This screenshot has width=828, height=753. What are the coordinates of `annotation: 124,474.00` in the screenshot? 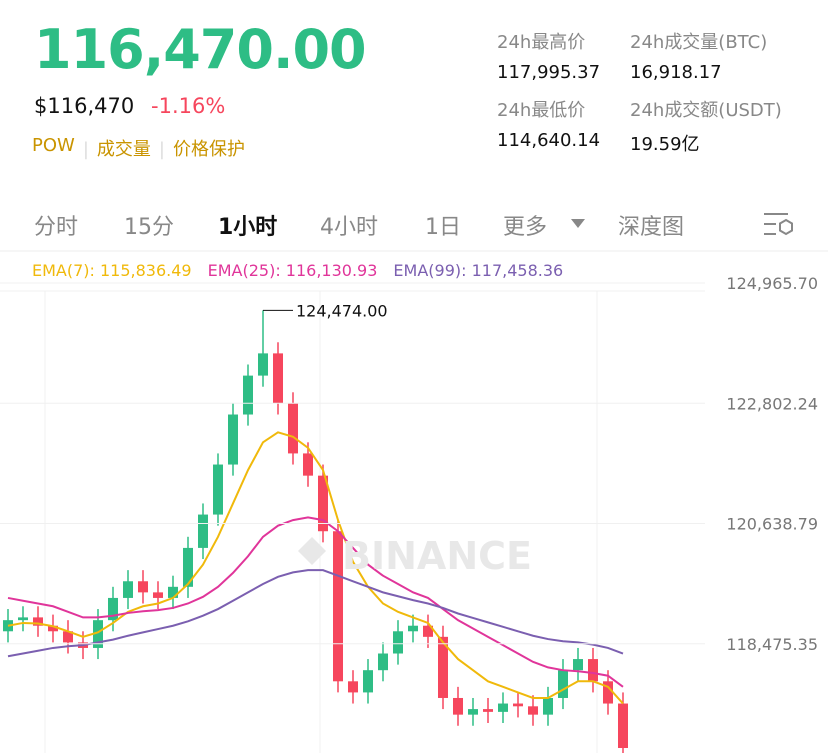 It's located at (342, 310).